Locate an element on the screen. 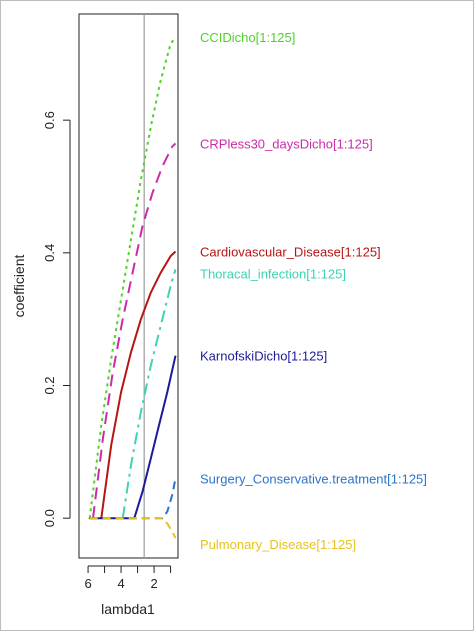  x-tick-label: 4 is located at coordinates (120, 583).